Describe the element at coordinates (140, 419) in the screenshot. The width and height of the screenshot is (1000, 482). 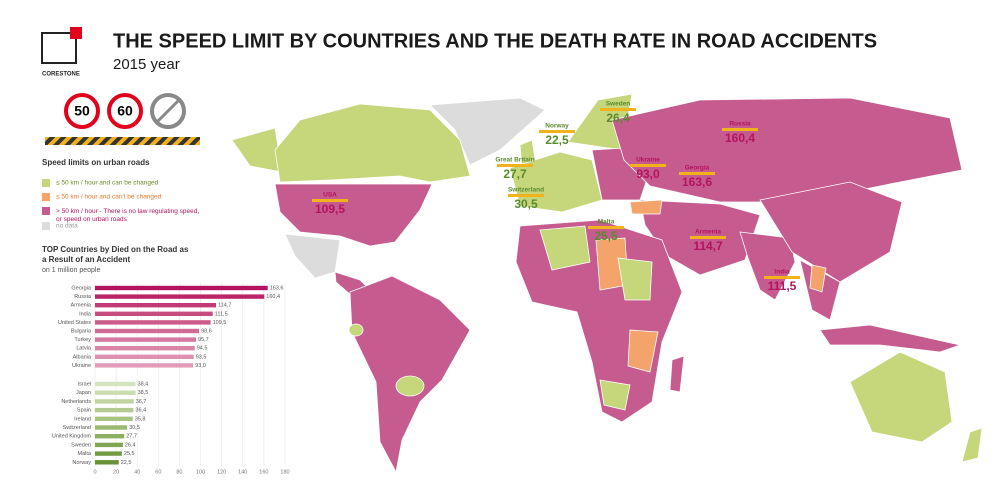
I see `value-label: 35,8` at that location.